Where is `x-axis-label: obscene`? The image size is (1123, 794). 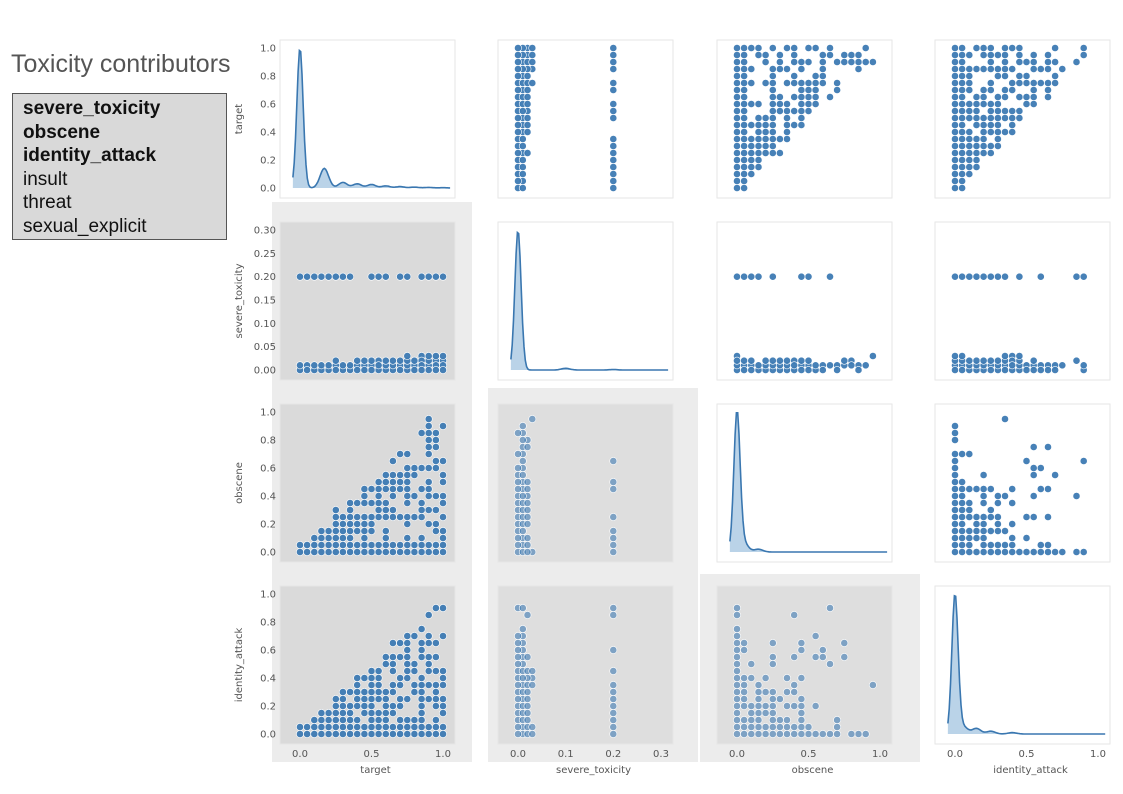
x-axis-label: obscene is located at coordinates (813, 770).